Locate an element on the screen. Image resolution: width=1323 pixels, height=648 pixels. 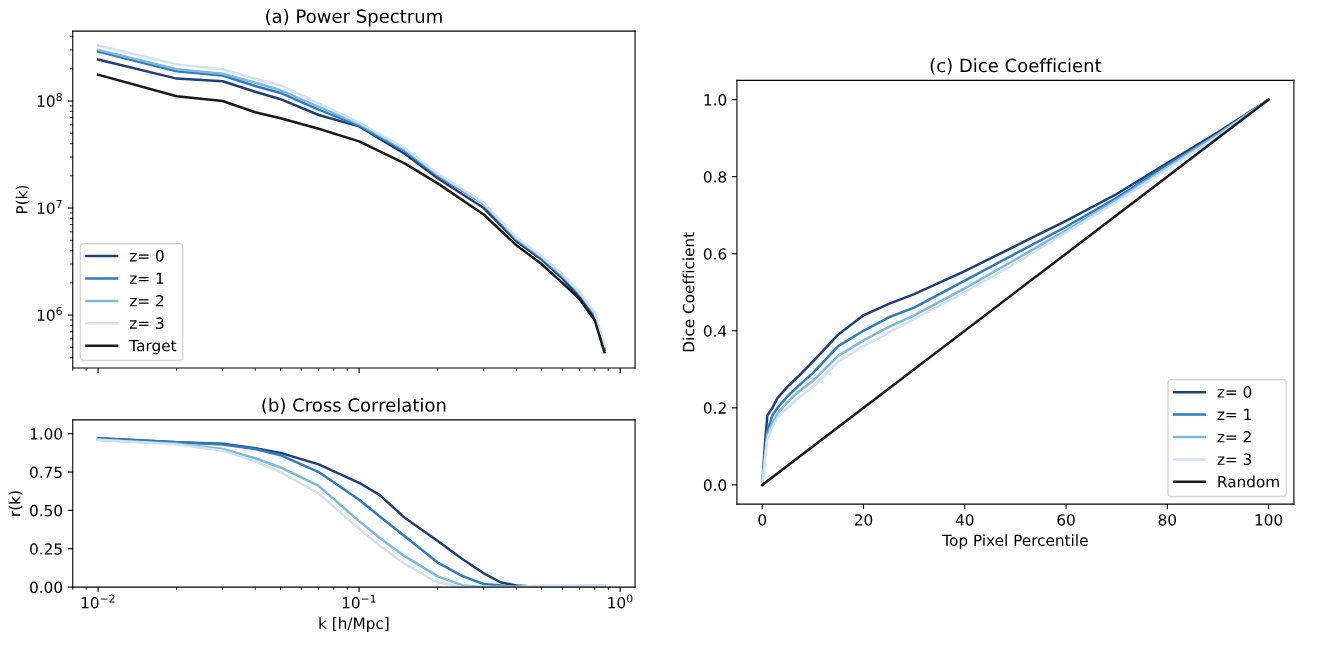
x-tick-label: 100 is located at coordinates (1269, 520).